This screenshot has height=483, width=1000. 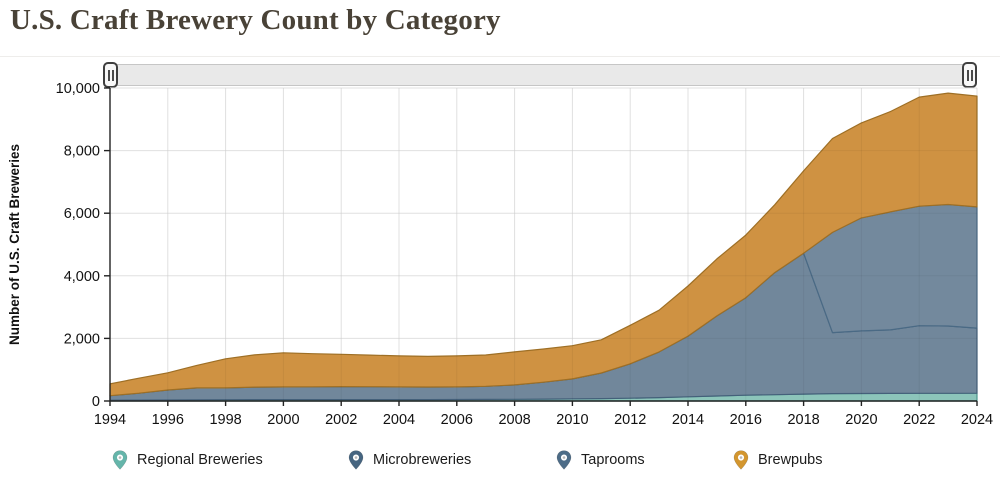 What do you see at coordinates (225, 420) in the screenshot?
I see `x-tick-label: 1998` at bounding box center [225, 420].